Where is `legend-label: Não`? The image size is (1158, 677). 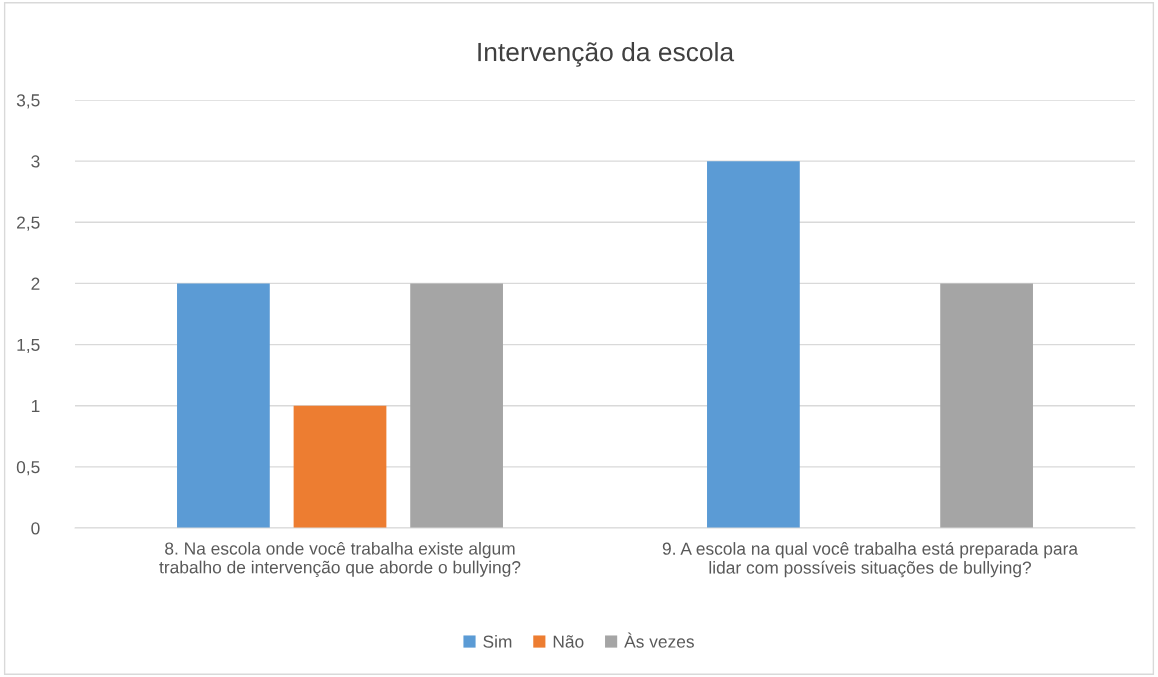 legend-label: Não is located at coordinates (568, 641).